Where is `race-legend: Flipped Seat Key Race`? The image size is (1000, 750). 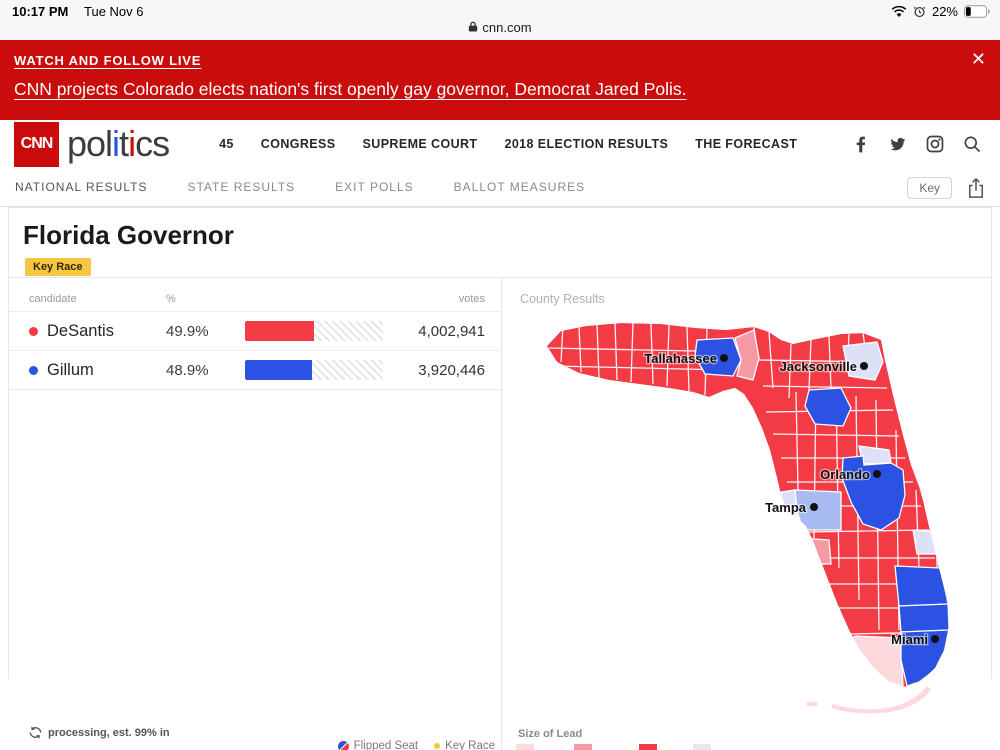
race-legend: Flipped Seat Key Race is located at coordinates (416, 745).